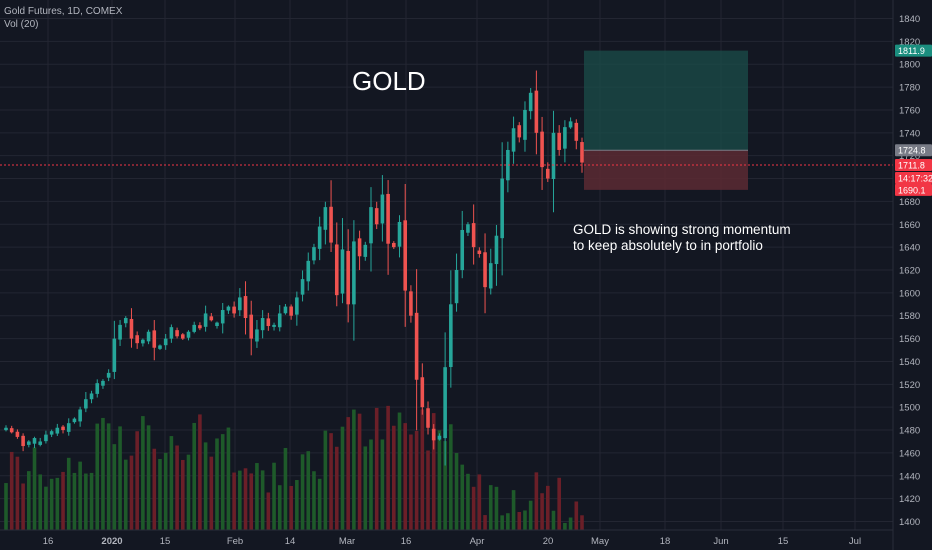  Describe the element at coordinates (909, 65) in the screenshot. I see `price-tick-label: 1800` at that location.